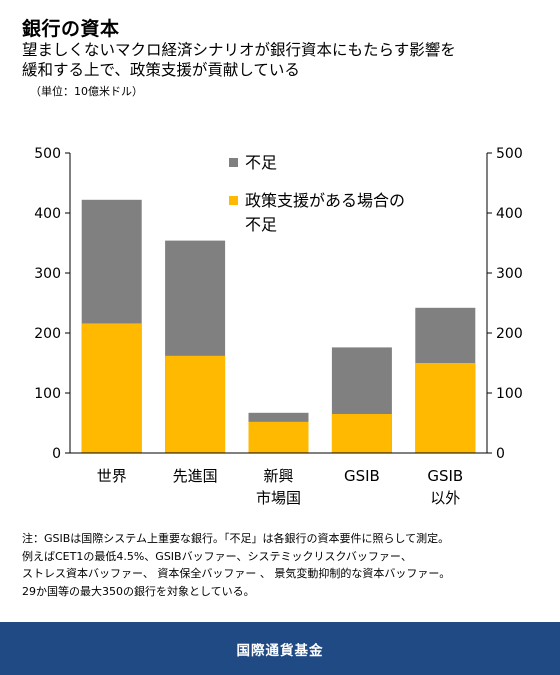 The width and height of the screenshot is (560, 675). I want to click on subtitle-line: 緩和する上で、政策支援が貢献している, so click(161, 70).